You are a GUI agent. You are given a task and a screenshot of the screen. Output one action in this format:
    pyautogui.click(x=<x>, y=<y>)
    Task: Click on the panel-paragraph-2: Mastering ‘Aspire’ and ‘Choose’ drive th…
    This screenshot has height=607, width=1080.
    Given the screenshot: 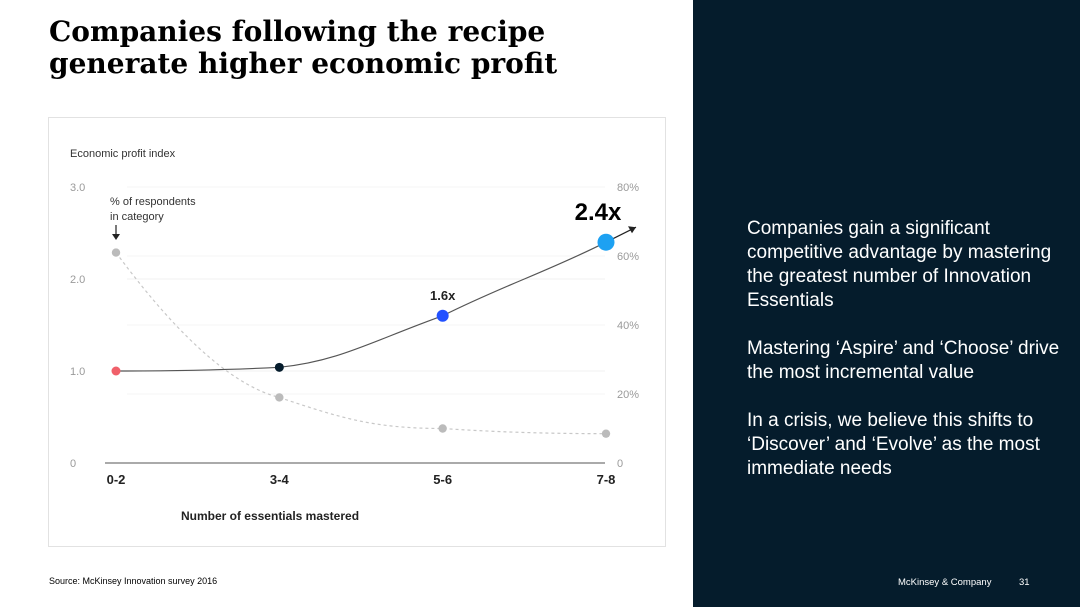 What is the action you would take?
    pyautogui.click(x=903, y=360)
    